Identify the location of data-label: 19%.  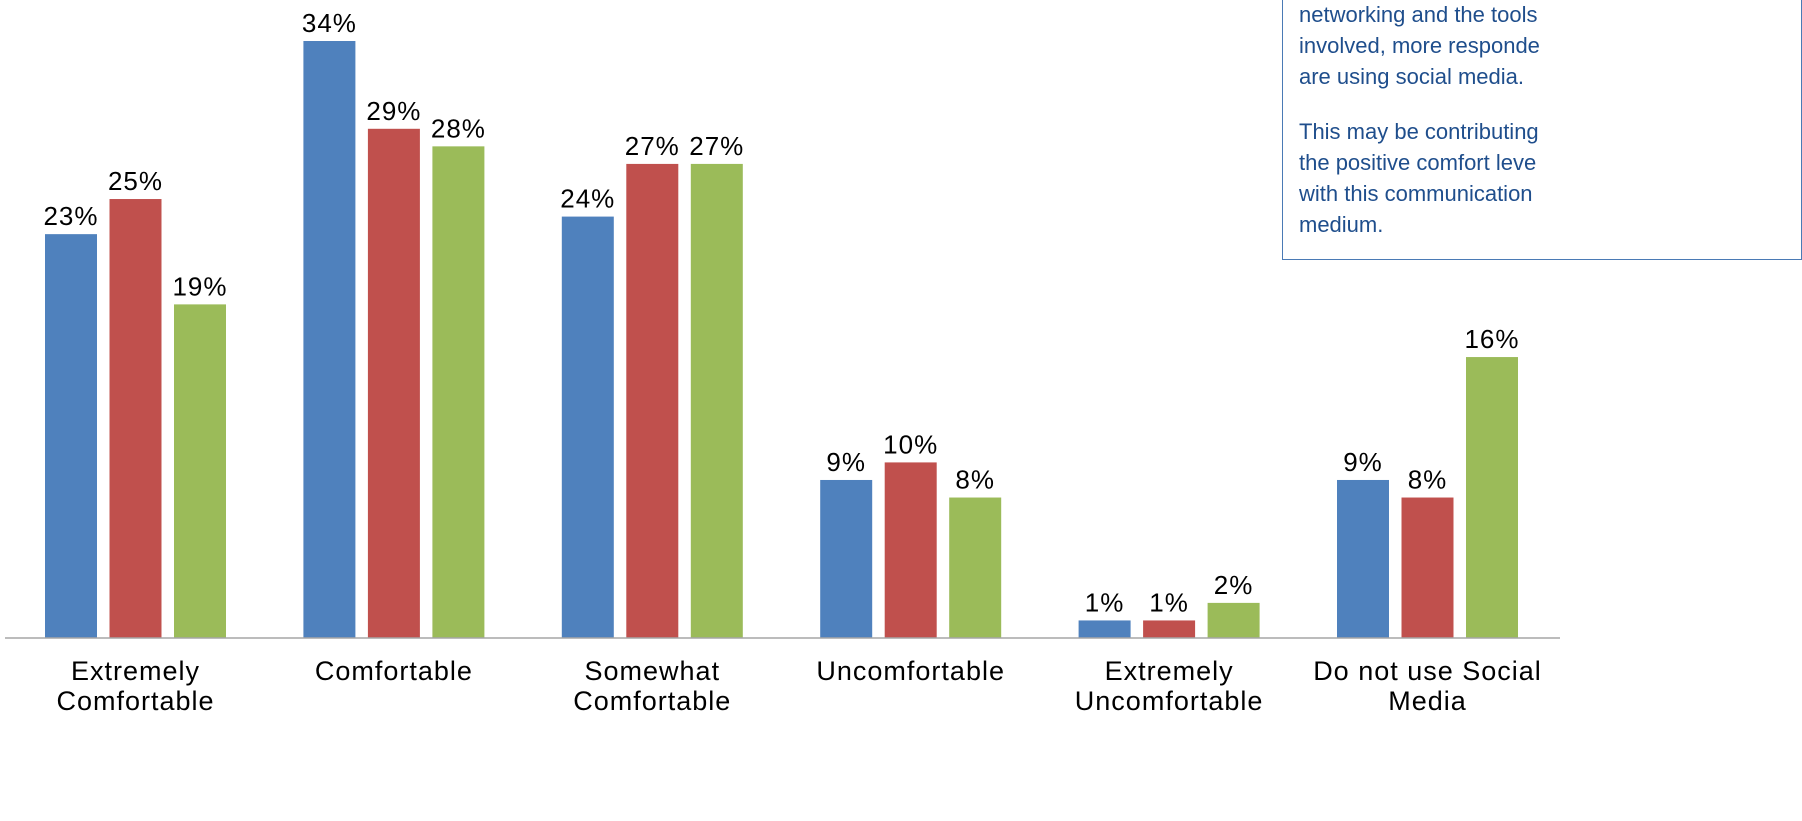
(199, 286).